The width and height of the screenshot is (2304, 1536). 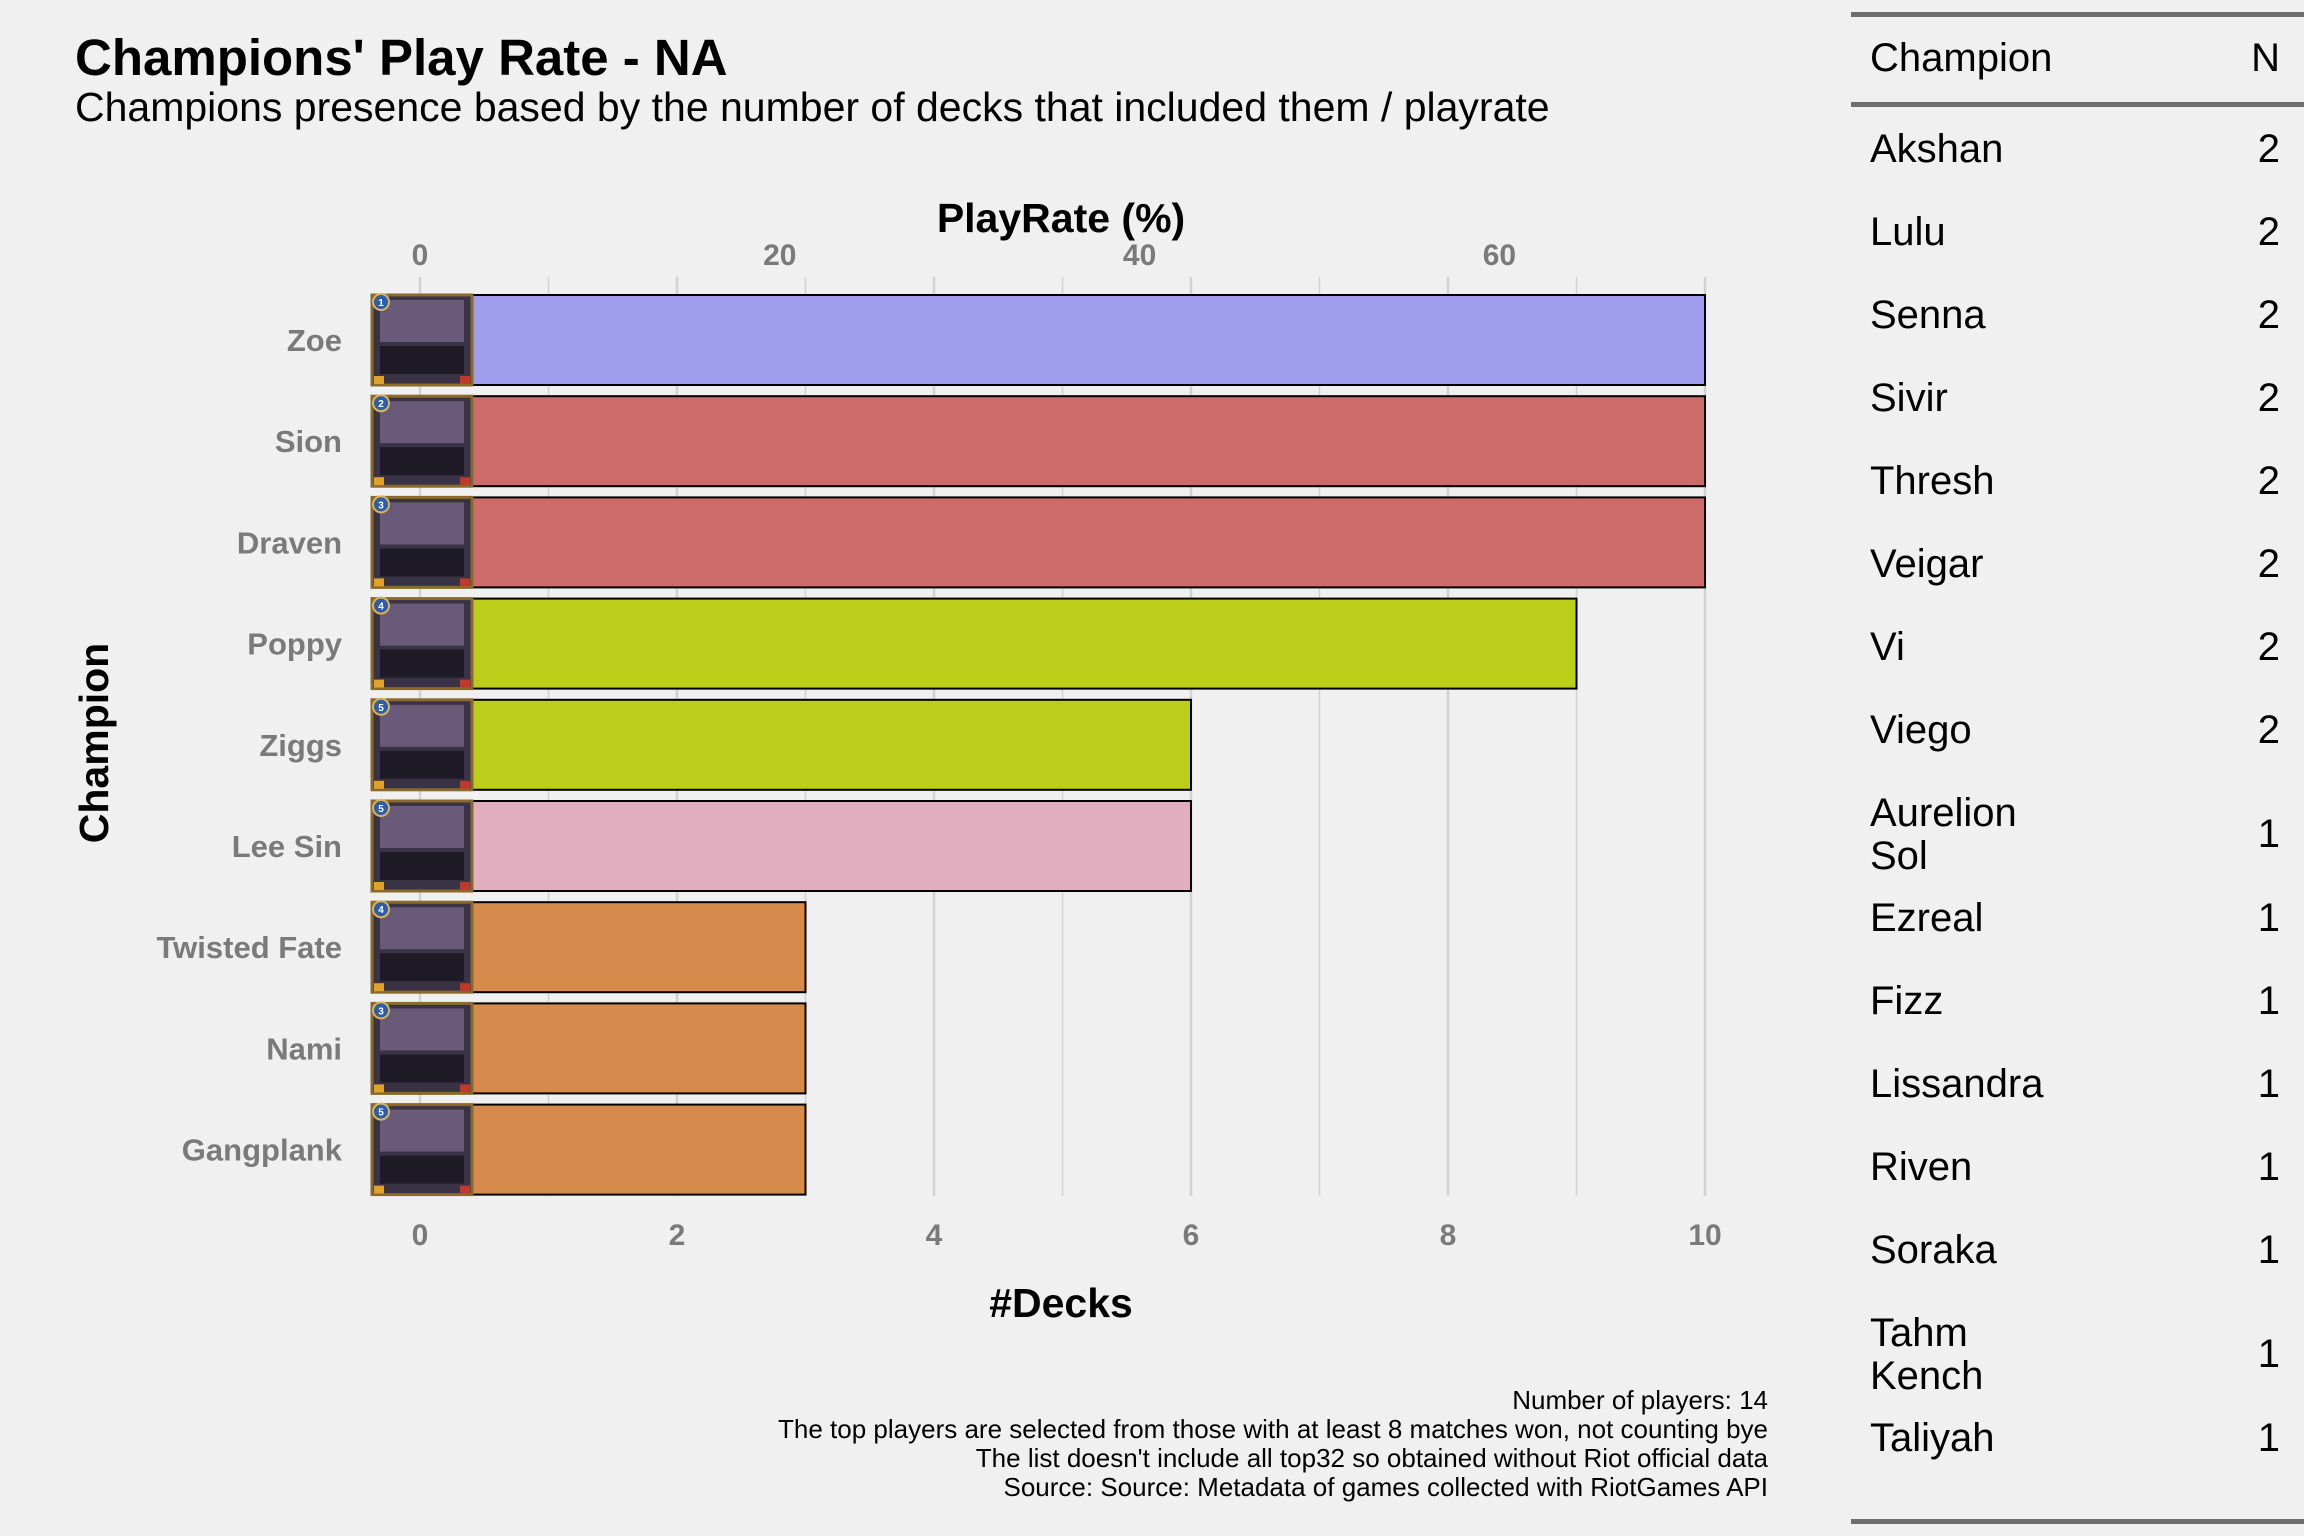 I want to click on x-tick-label: 0, so click(x=420, y=1235).